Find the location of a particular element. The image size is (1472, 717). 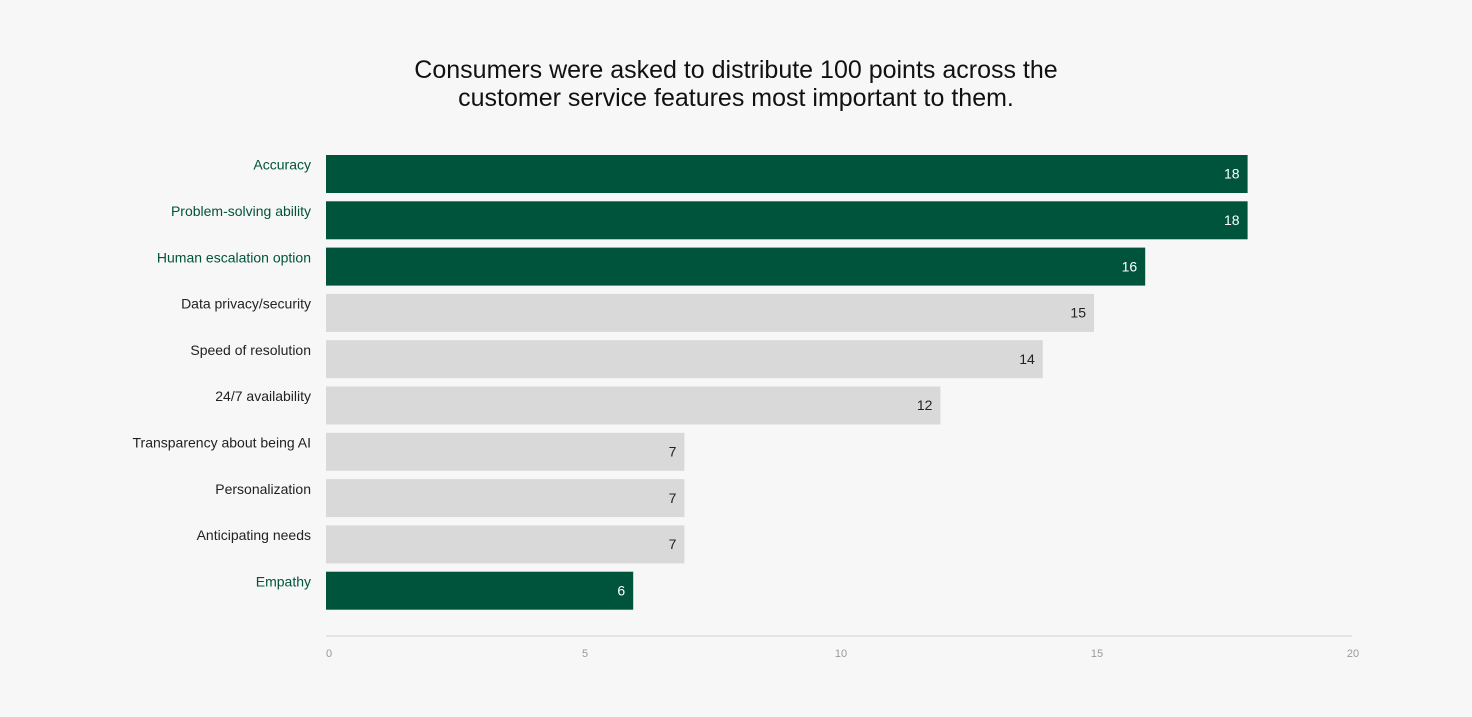

x-tick-label: 15 is located at coordinates (1097, 654).